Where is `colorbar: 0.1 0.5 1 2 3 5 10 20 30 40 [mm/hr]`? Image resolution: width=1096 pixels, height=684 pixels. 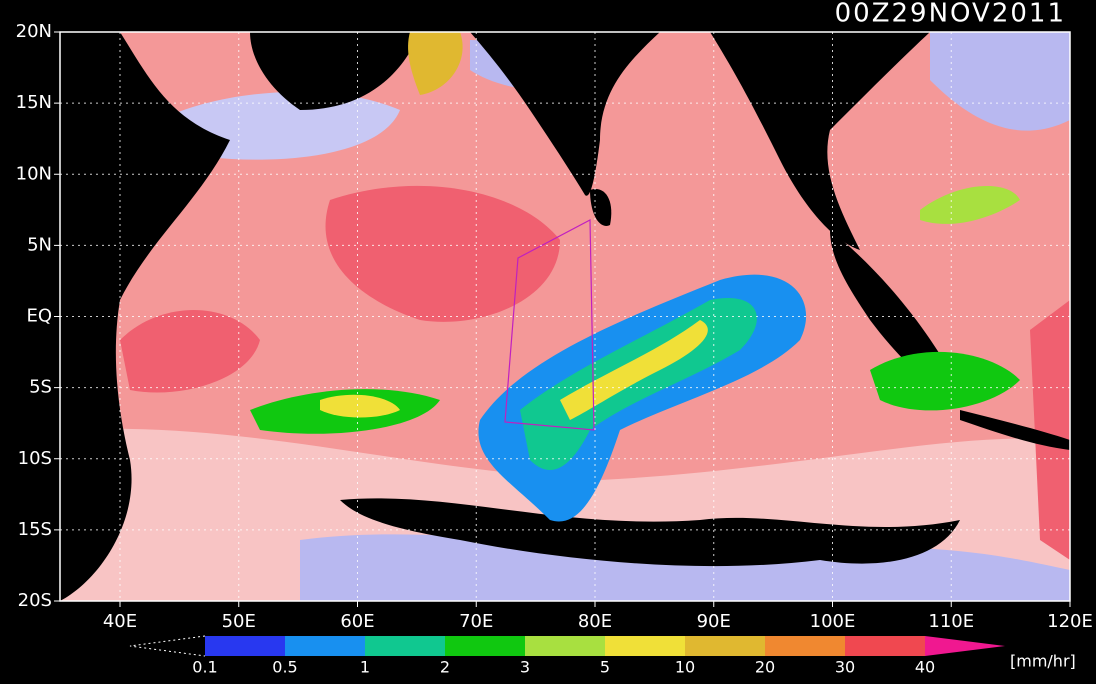
colorbar: 0.1 0.5 1 2 3 5 10 20 30 40 [mm/hr] is located at coordinates (602, 656).